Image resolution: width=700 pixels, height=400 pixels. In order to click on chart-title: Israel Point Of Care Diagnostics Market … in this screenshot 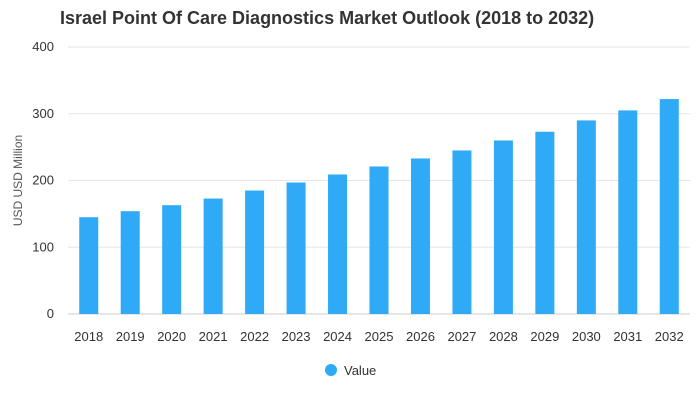, I will do `click(327, 18)`.